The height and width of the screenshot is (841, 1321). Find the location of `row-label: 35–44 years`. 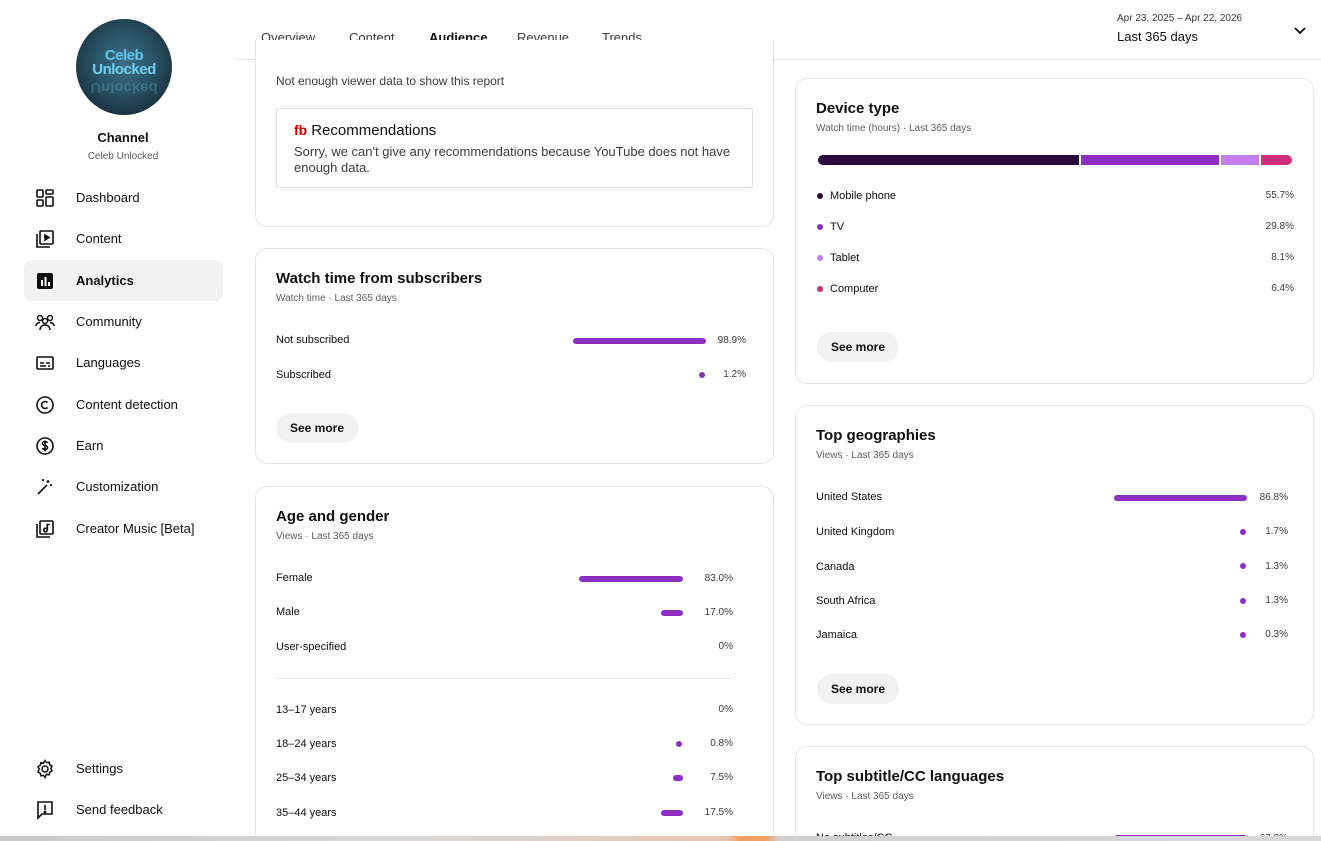

row-label: 35–44 years is located at coordinates (306, 813).